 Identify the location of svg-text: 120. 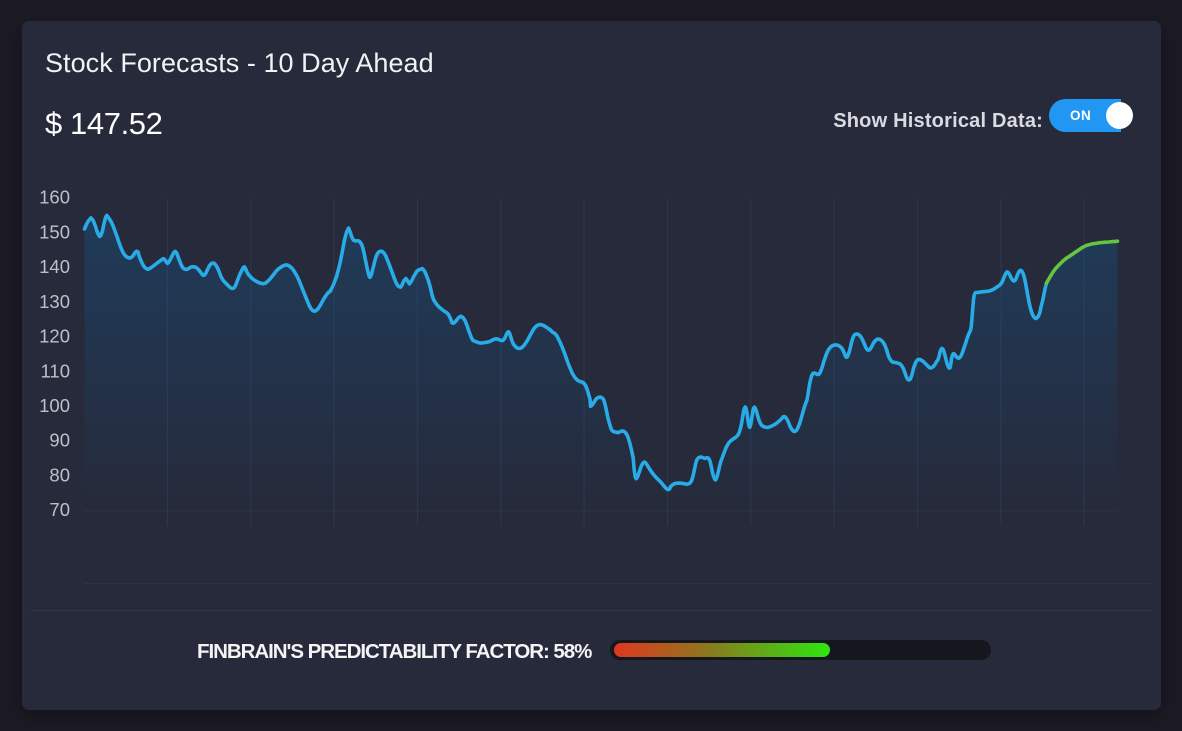
(54, 336).